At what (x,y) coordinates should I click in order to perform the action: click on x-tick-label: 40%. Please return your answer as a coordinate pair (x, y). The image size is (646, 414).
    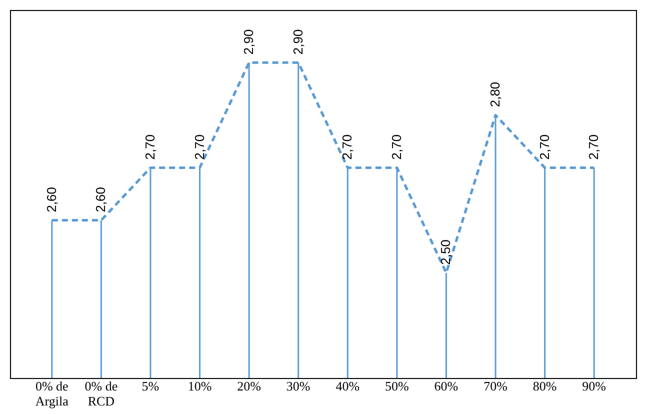
    Looking at the image, I should click on (348, 386).